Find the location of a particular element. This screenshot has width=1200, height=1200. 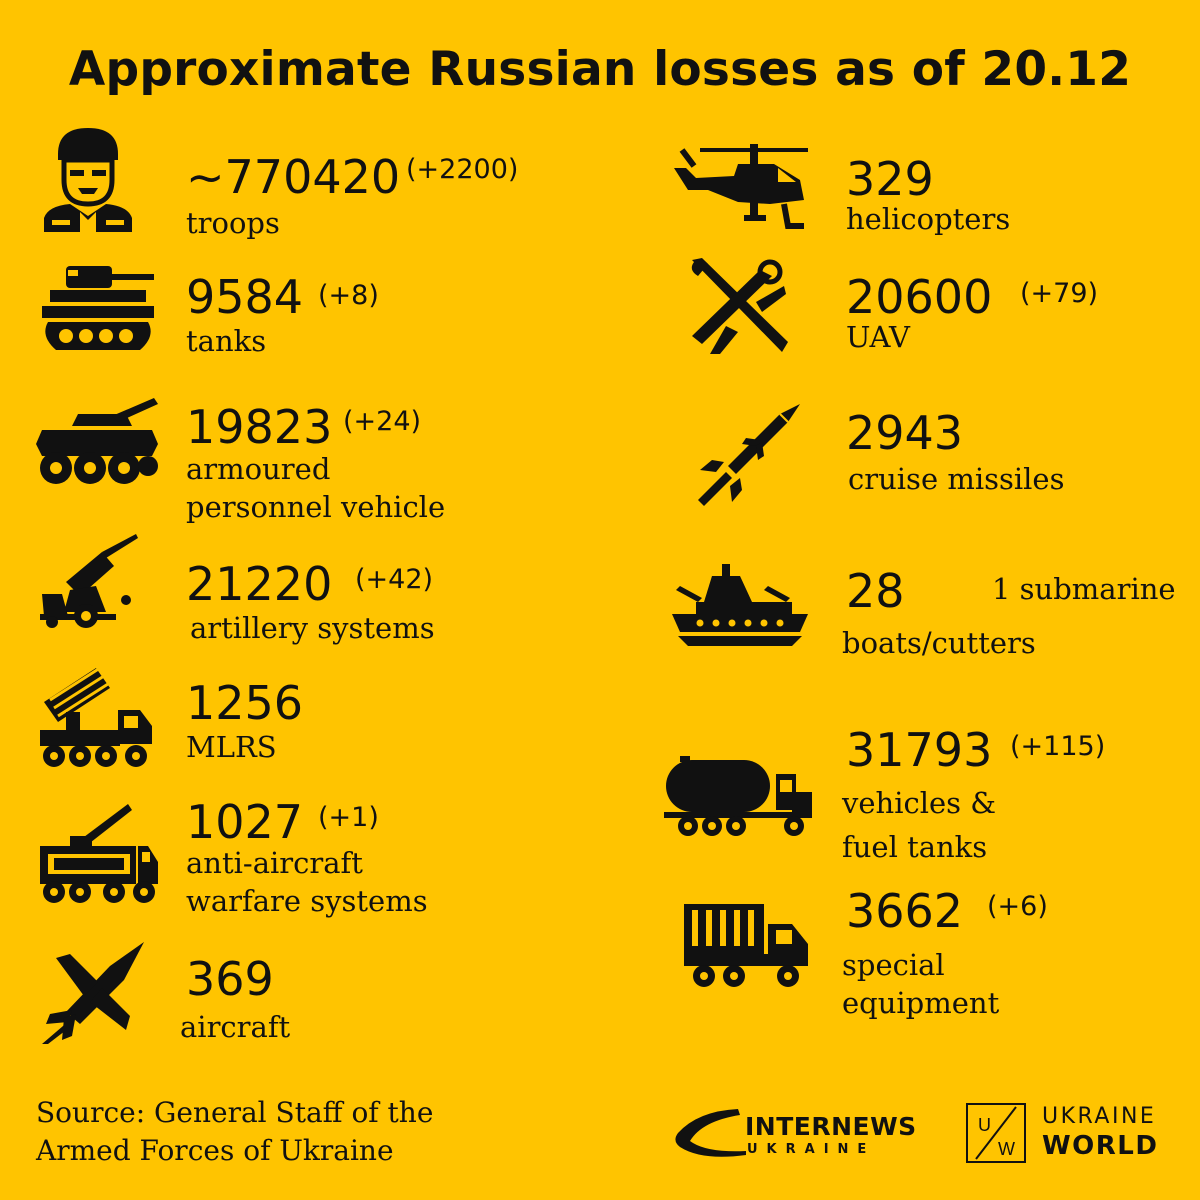

boats-value: 28 is located at coordinates (875, 591).